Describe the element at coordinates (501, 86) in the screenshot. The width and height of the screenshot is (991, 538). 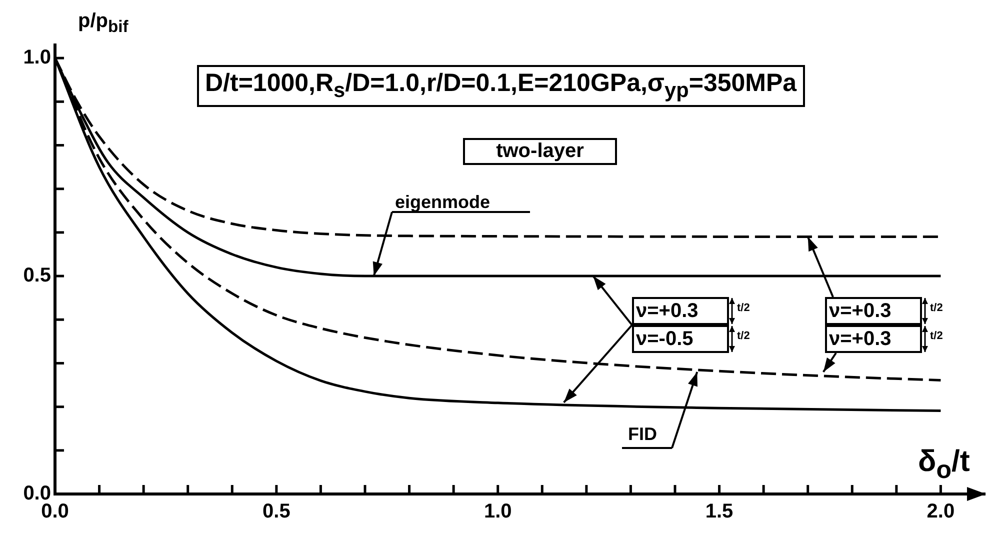
I see `text: D/t=1000,R$_{s}$/D=1.0,r/D=0.1,E=210GPa,σ$_{yp}$=350MPa` at that location.